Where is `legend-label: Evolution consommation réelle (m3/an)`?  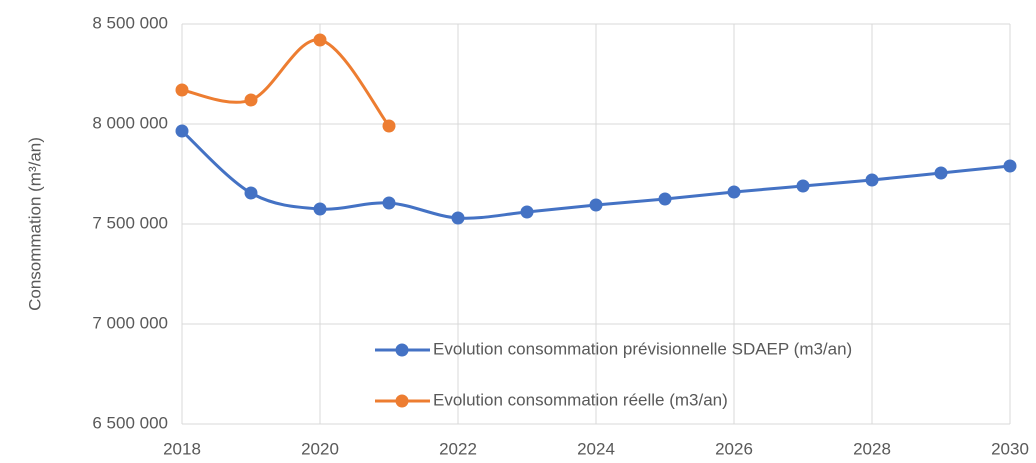
legend-label: Evolution consommation réelle (m3/an) is located at coordinates (580, 399).